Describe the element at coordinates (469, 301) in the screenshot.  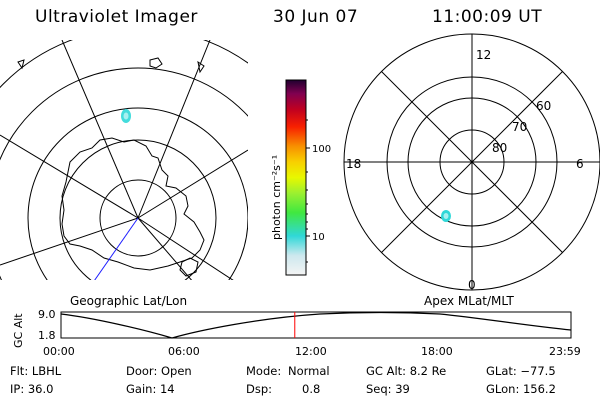
I see `right-panel-label: Apex MLat/MLT` at that location.